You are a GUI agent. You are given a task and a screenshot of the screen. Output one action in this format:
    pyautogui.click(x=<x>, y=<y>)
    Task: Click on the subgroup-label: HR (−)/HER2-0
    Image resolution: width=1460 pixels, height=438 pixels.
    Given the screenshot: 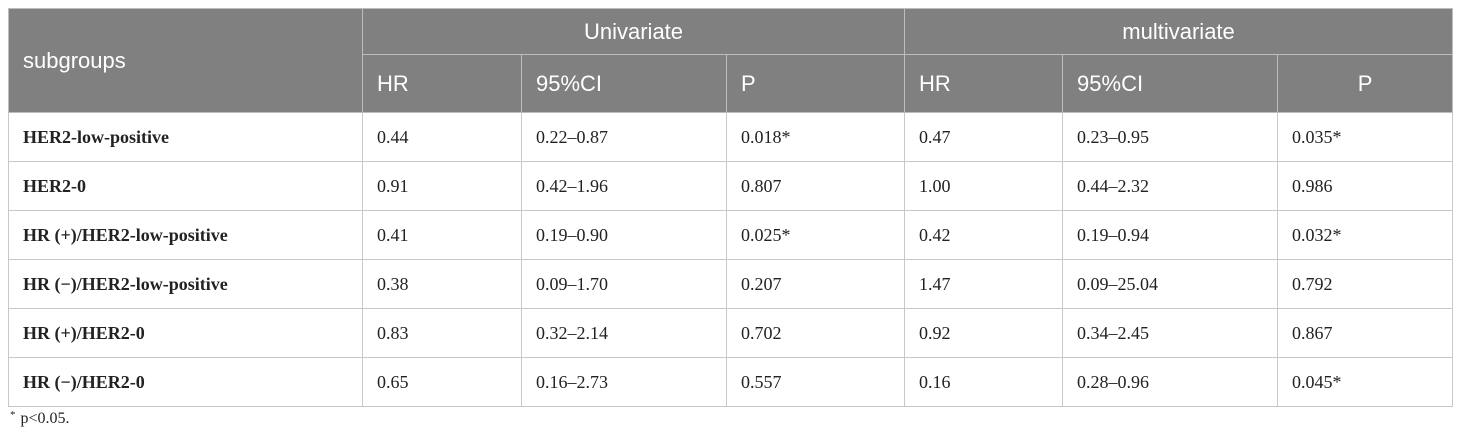 What is the action you would take?
    pyautogui.click(x=185, y=382)
    